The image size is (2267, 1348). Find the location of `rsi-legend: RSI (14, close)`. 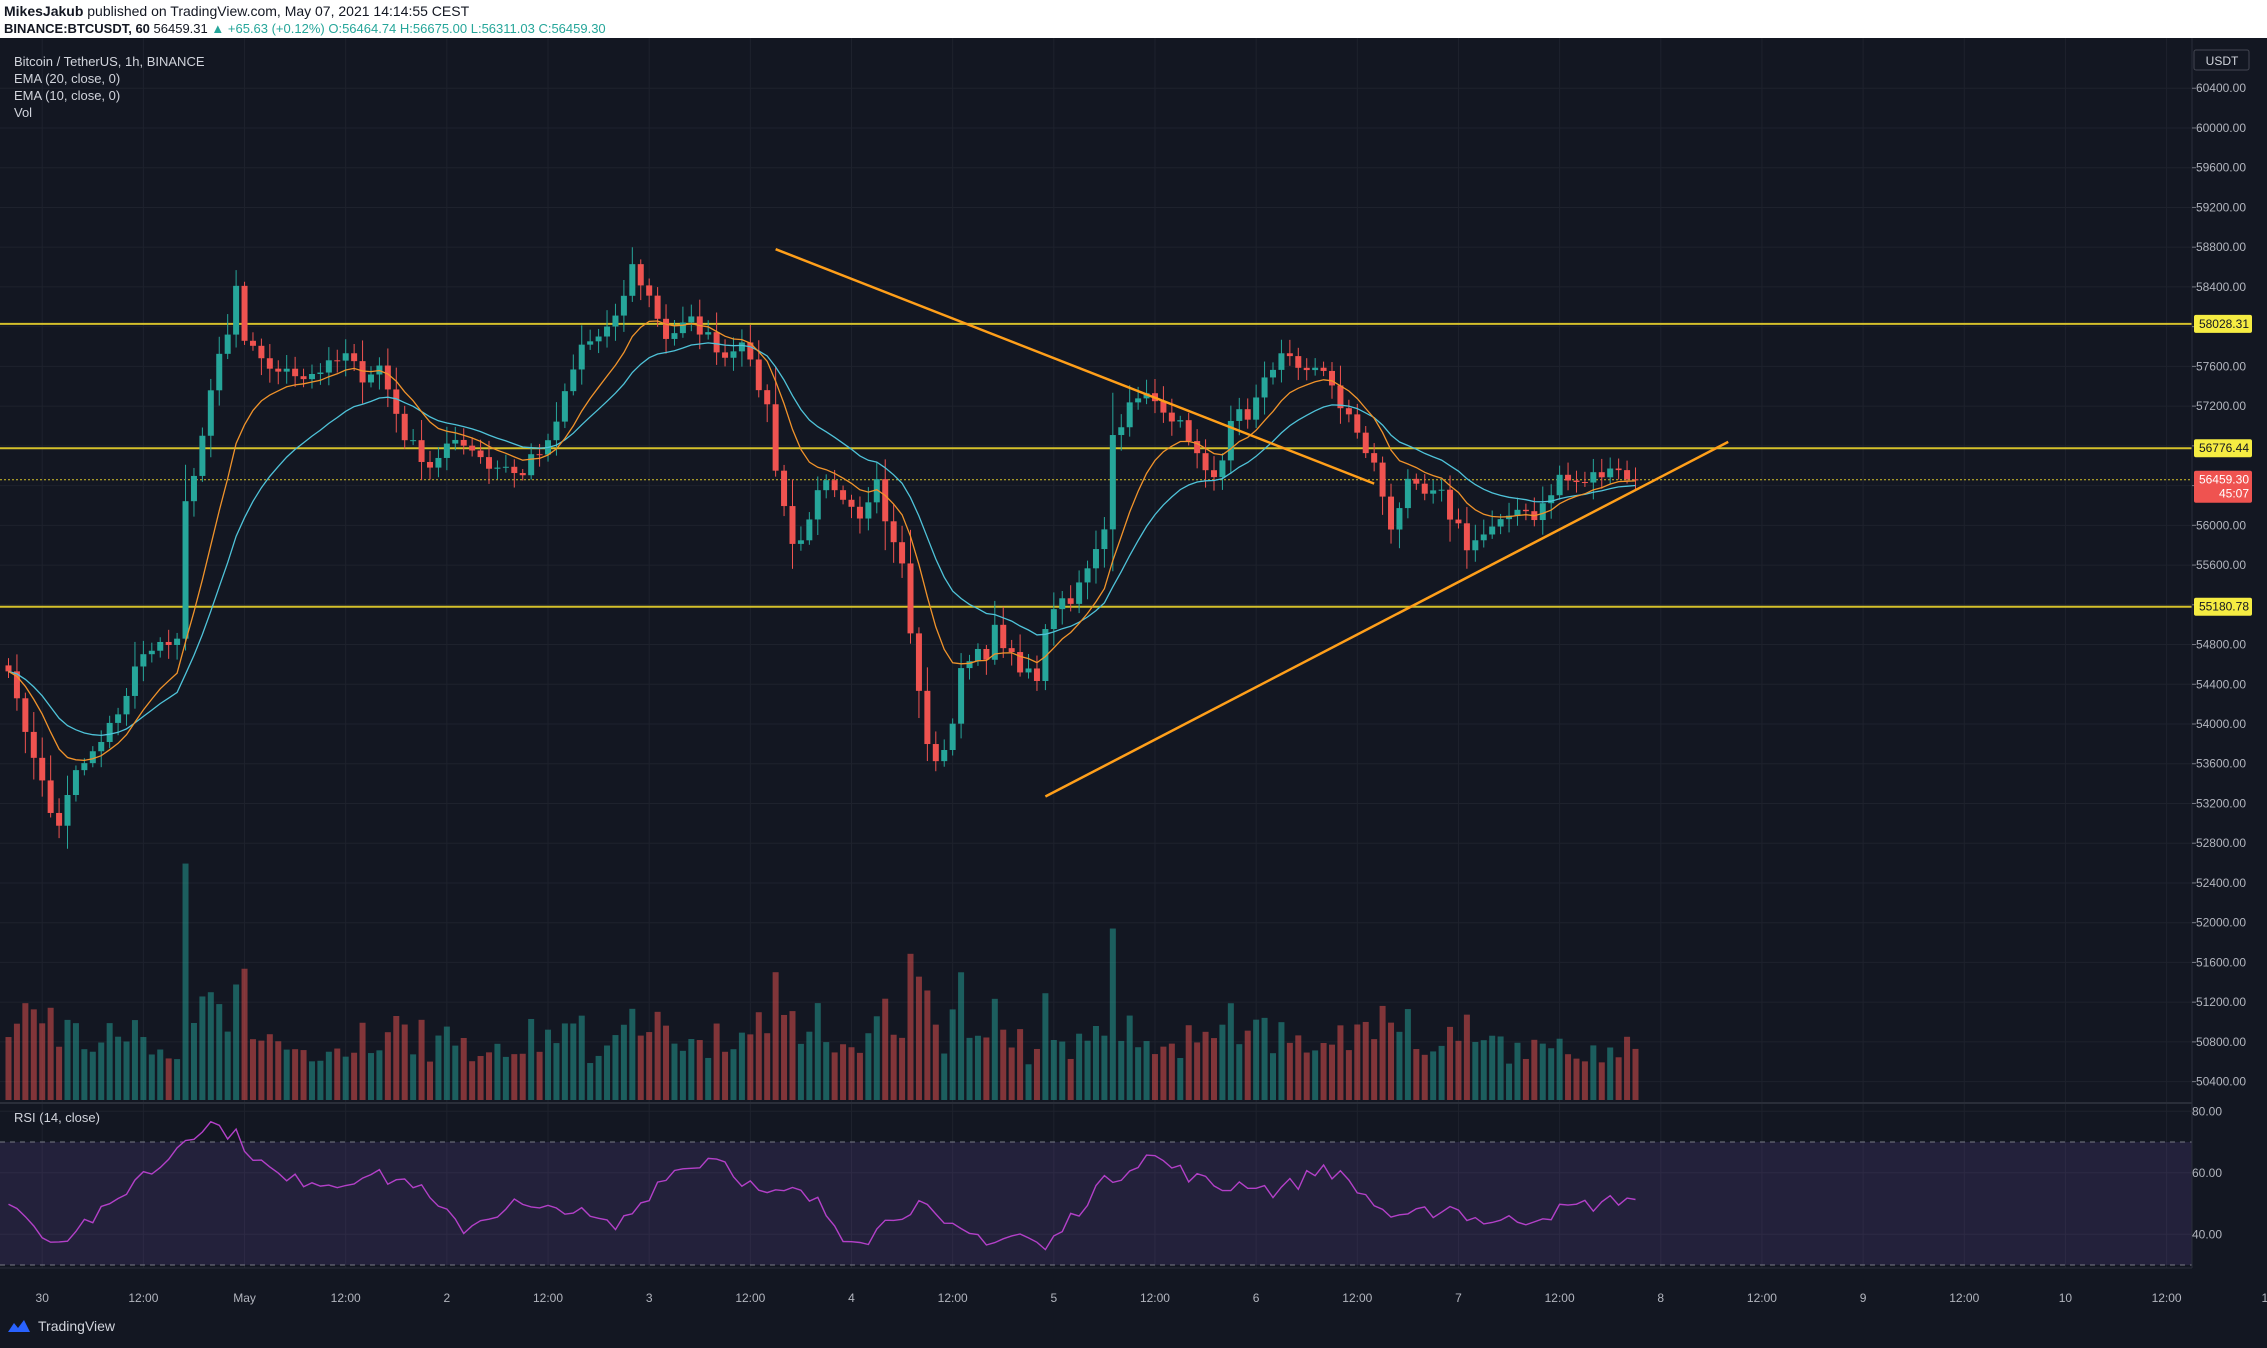

rsi-legend: RSI (14, close) is located at coordinates (57, 1117).